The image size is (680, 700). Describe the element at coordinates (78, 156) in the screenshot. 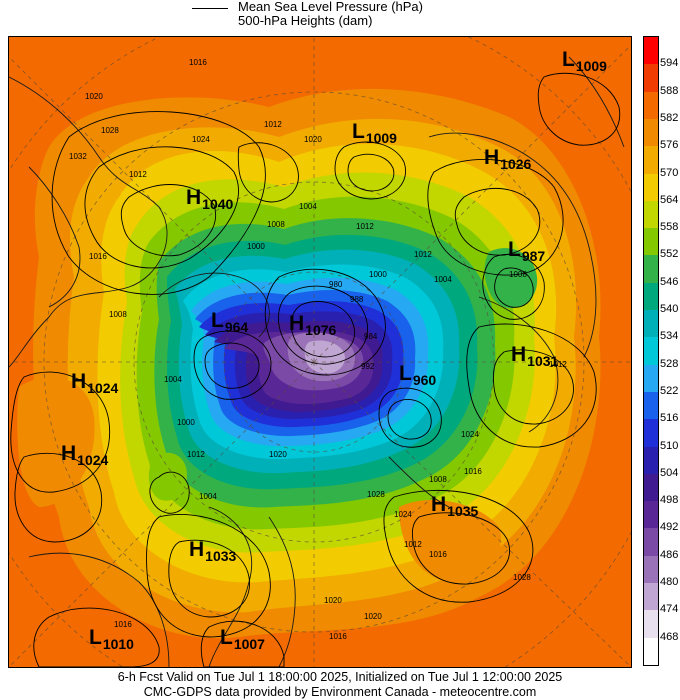

I see `isobar-value-label: 1032` at that location.